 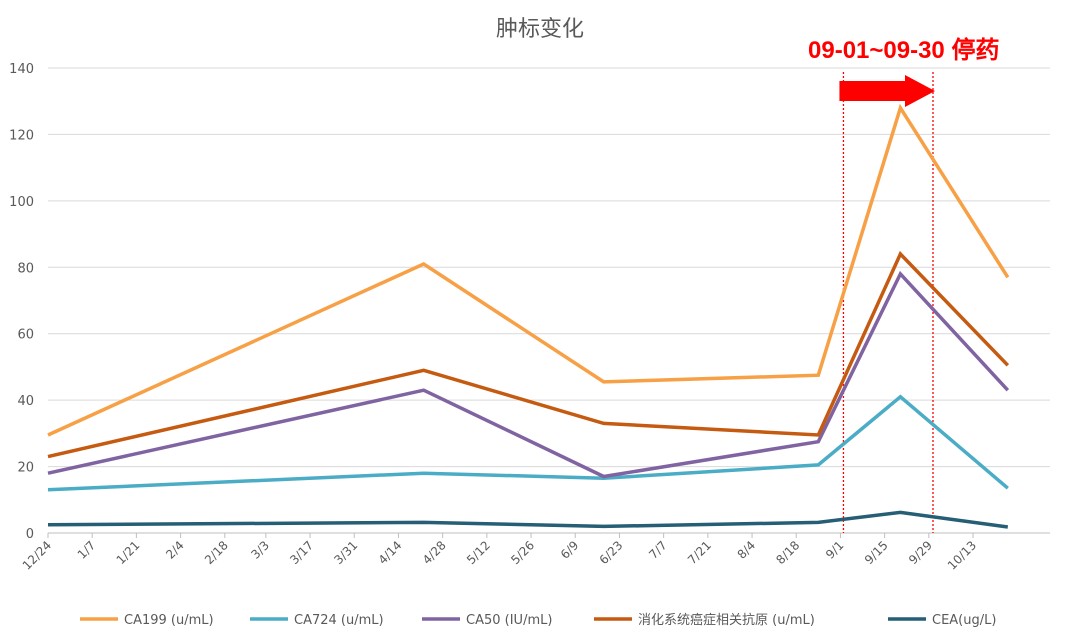 What do you see at coordinates (25, 401) in the screenshot?
I see `y-tick-label: 40` at bounding box center [25, 401].